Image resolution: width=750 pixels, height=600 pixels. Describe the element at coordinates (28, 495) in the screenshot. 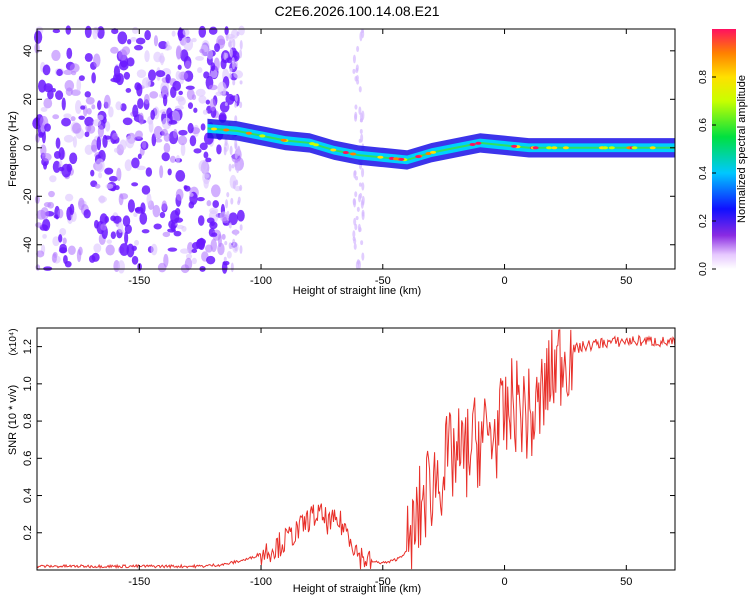

I see `y-tick-label: 0.4` at that location.